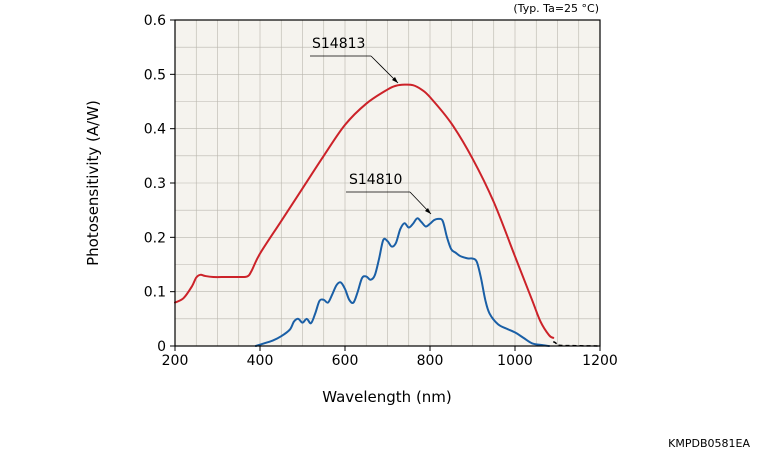 This screenshot has width=768, height=461. What do you see at coordinates (155, 238) in the screenshot?
I see `y-tick-label: 0.2` at bounding box center [155, 238].